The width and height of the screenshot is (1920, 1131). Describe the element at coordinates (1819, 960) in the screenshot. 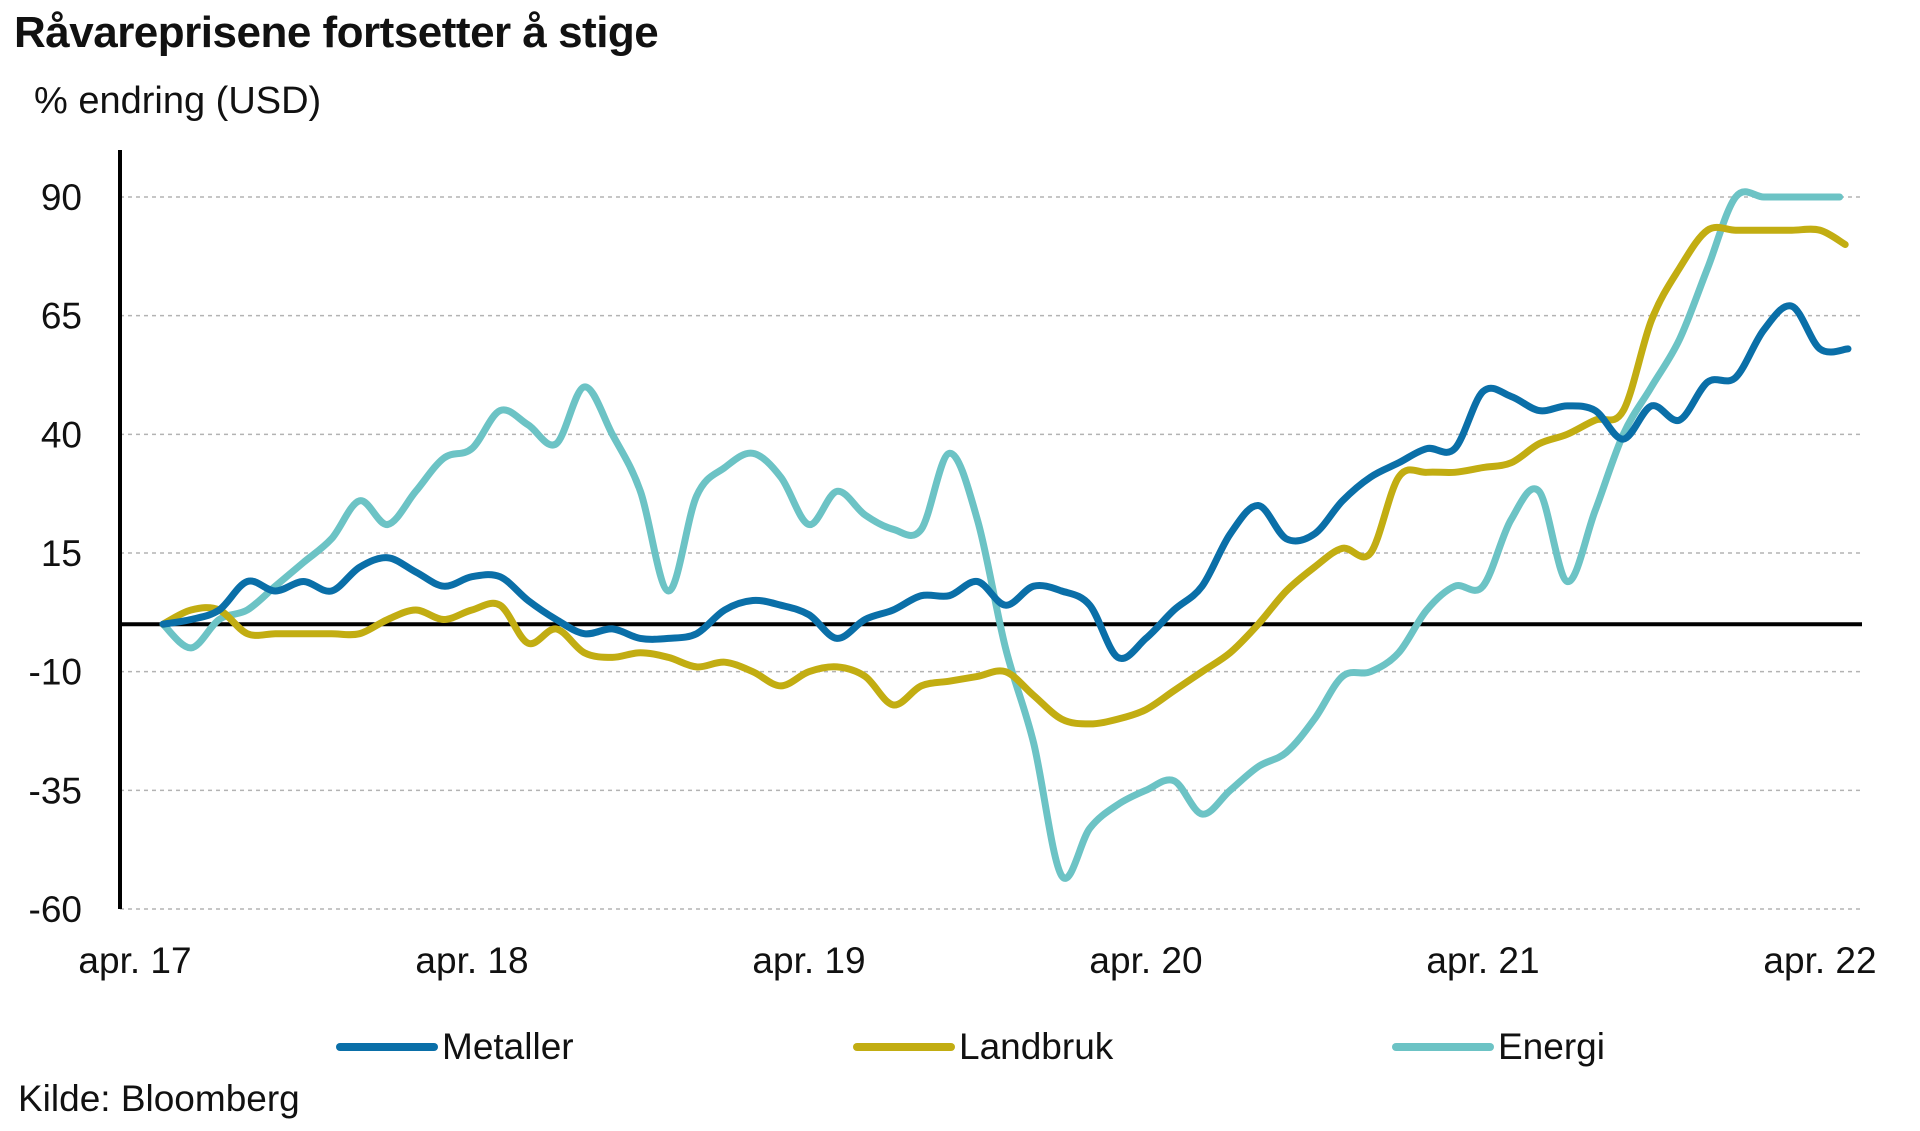

I see `x-tick-label: apr. 22` at that location.